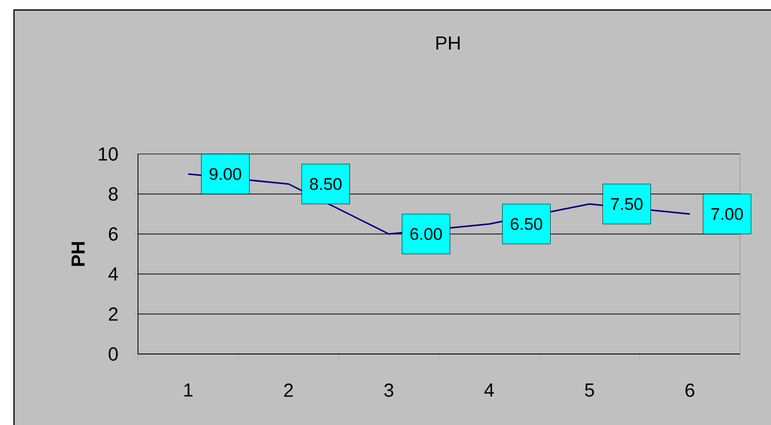 The width and height of the screenshot is (771, 425). Describe the element at coordinates (690, 390) in the screenshot. I see `x-tick-label: 6` at that location.